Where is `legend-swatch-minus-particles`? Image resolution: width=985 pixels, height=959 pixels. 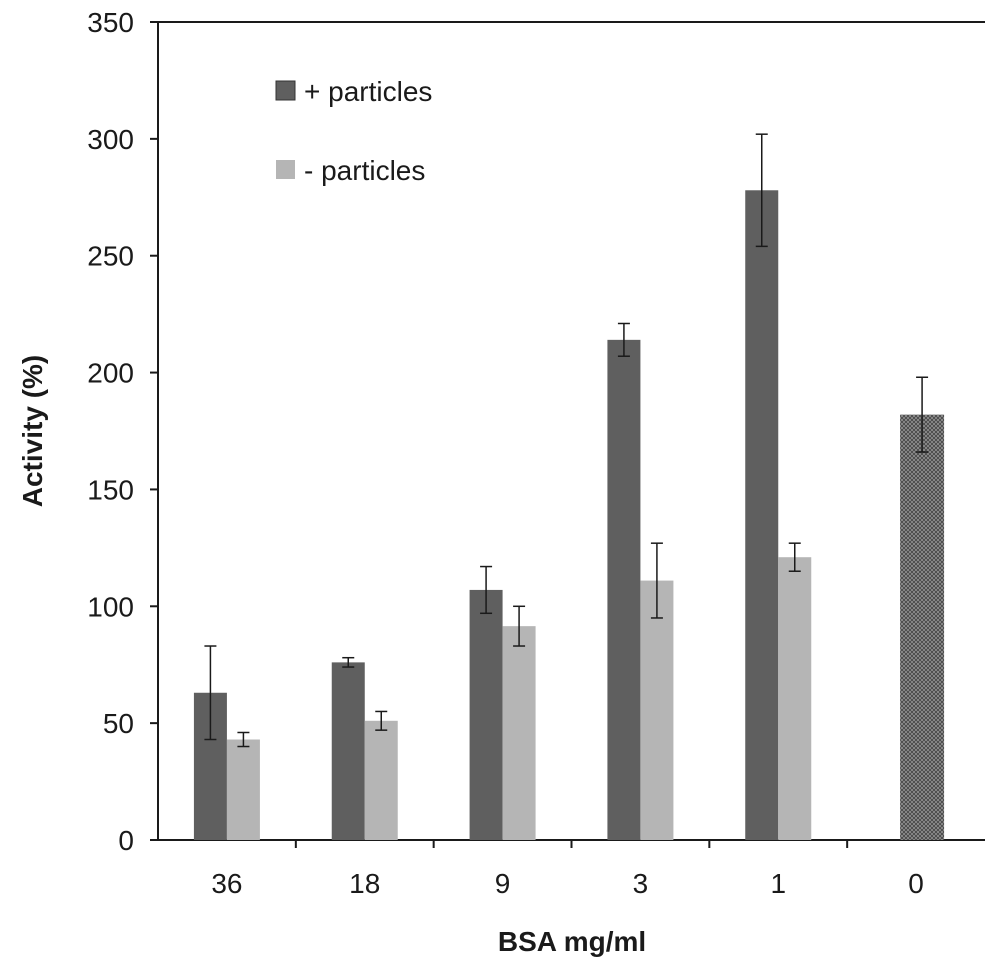
legend-swatch-minus-particles is located at coordinates (285, 169).